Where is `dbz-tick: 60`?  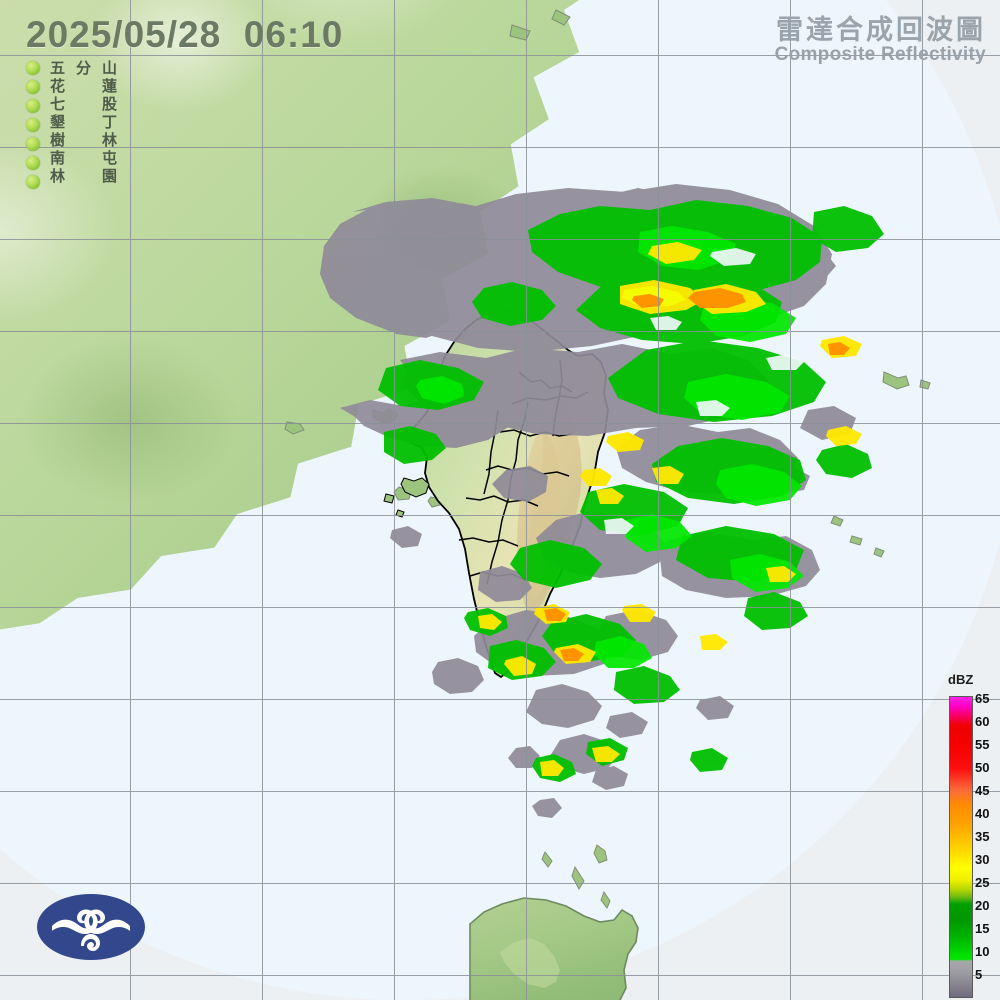
dbz-tick: 60 is located at coordinates (982, 721).